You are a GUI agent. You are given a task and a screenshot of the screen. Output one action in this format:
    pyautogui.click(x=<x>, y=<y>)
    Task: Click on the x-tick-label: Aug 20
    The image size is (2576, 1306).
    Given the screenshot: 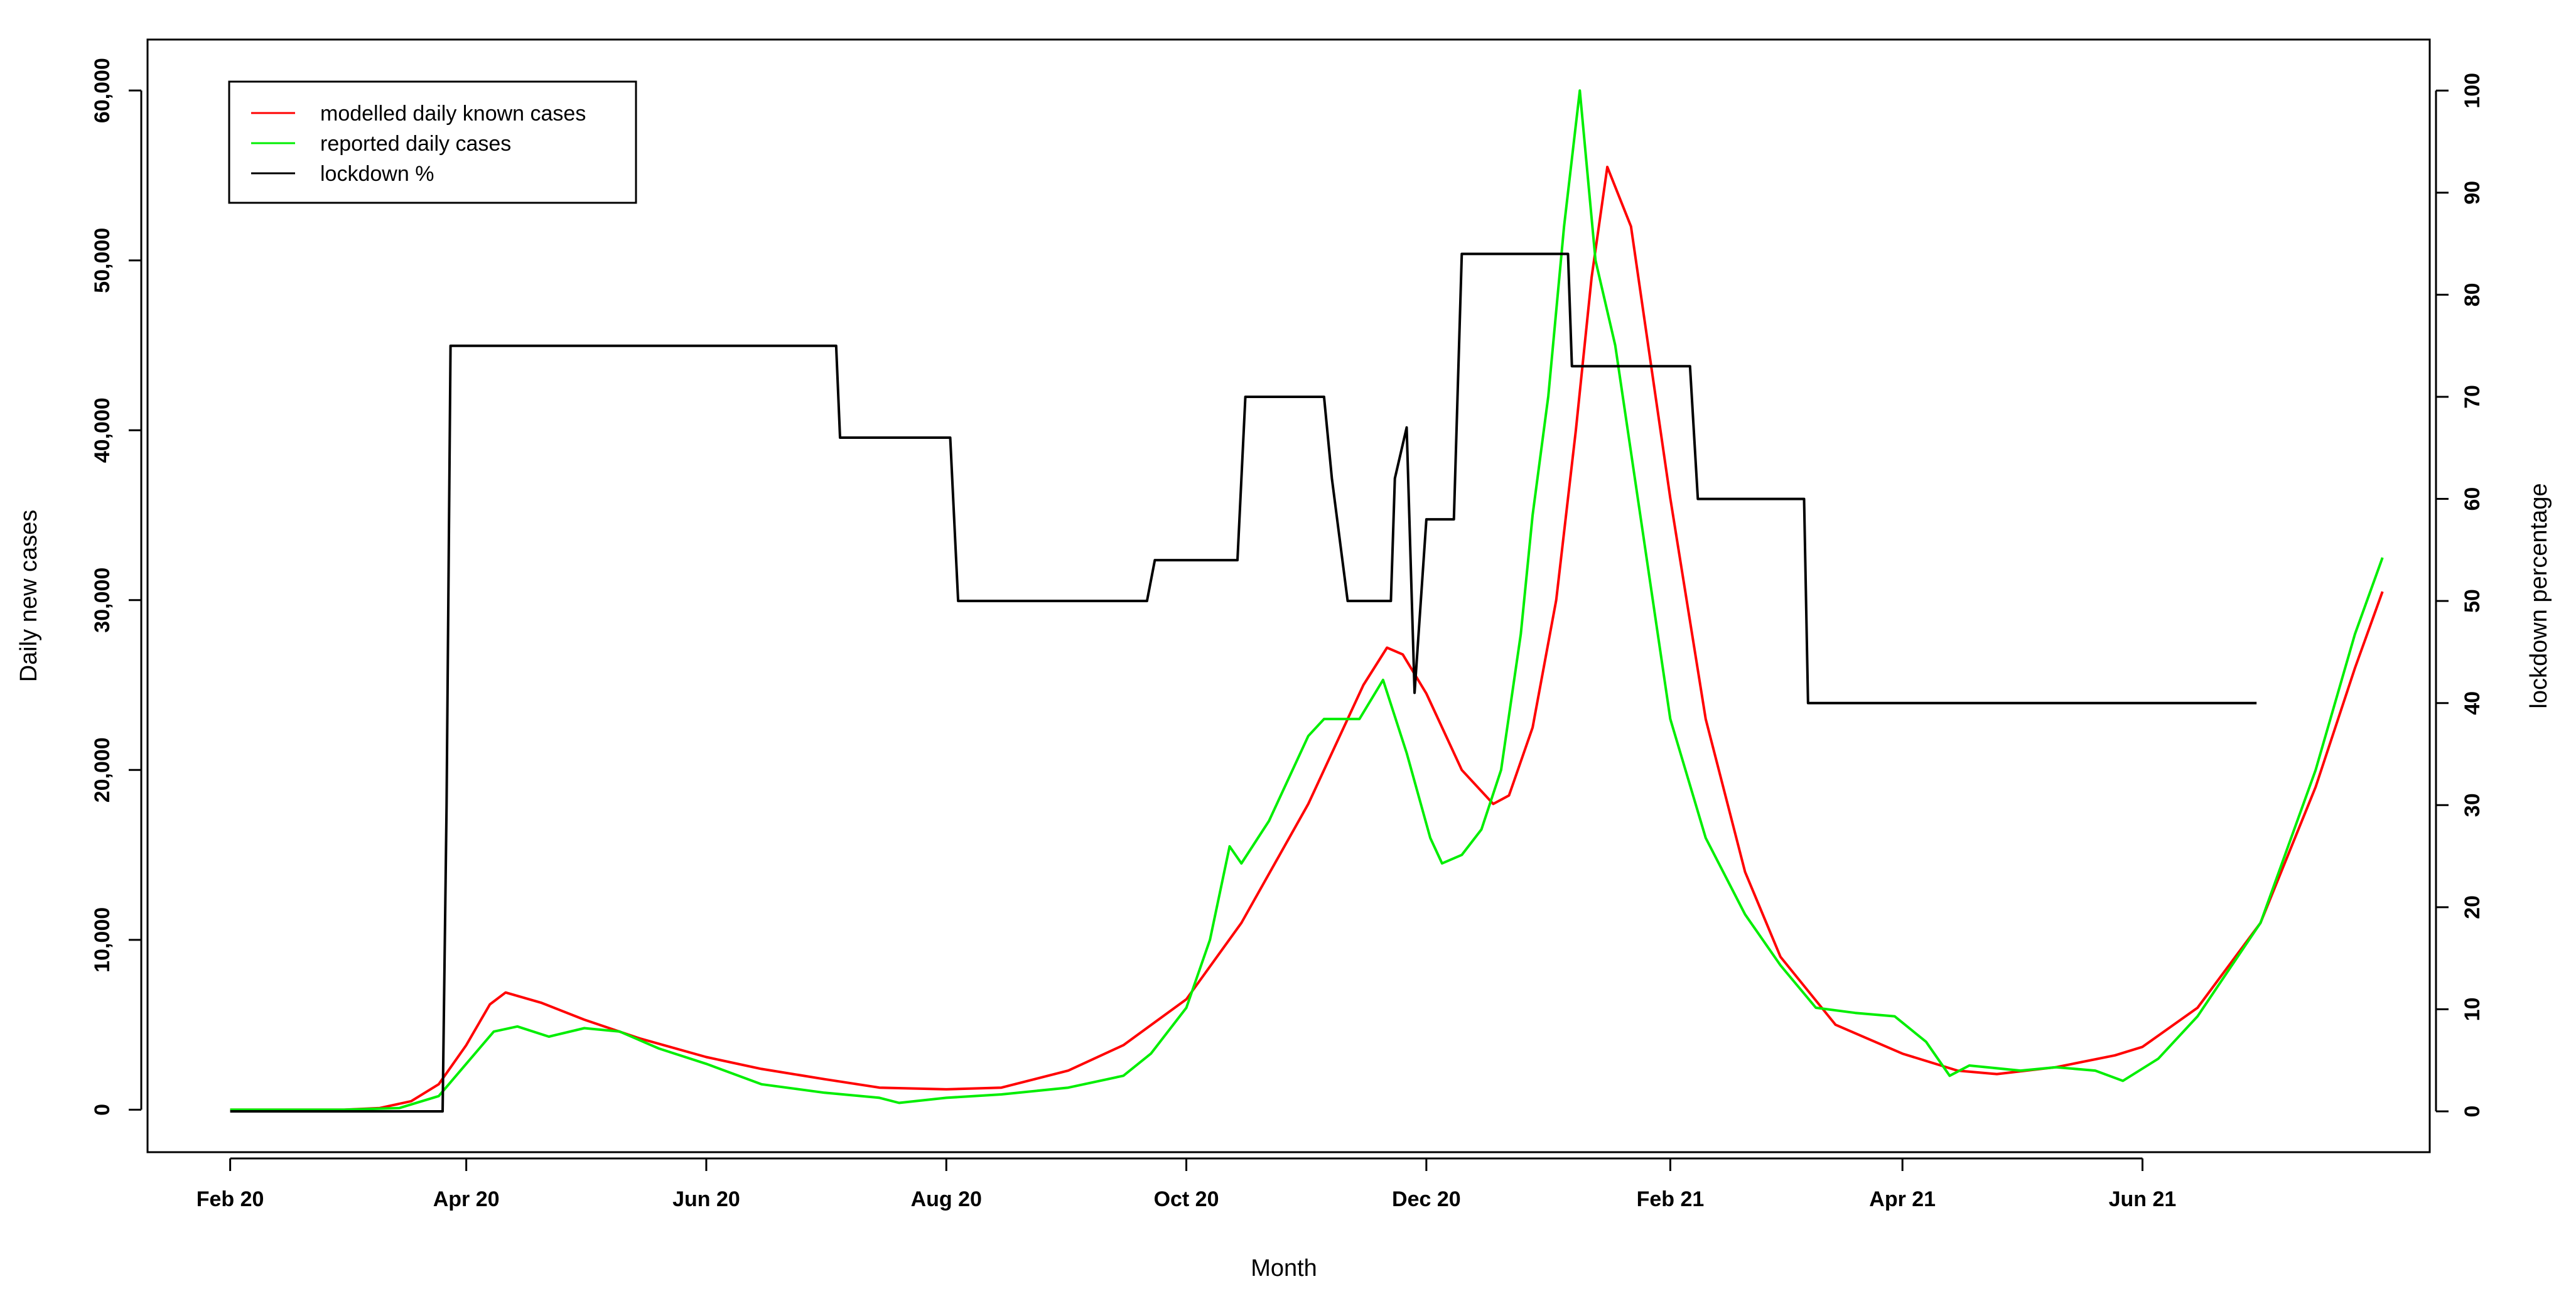 What is the action you would take?
    pyautogui.click(x=947, y=1199)
    